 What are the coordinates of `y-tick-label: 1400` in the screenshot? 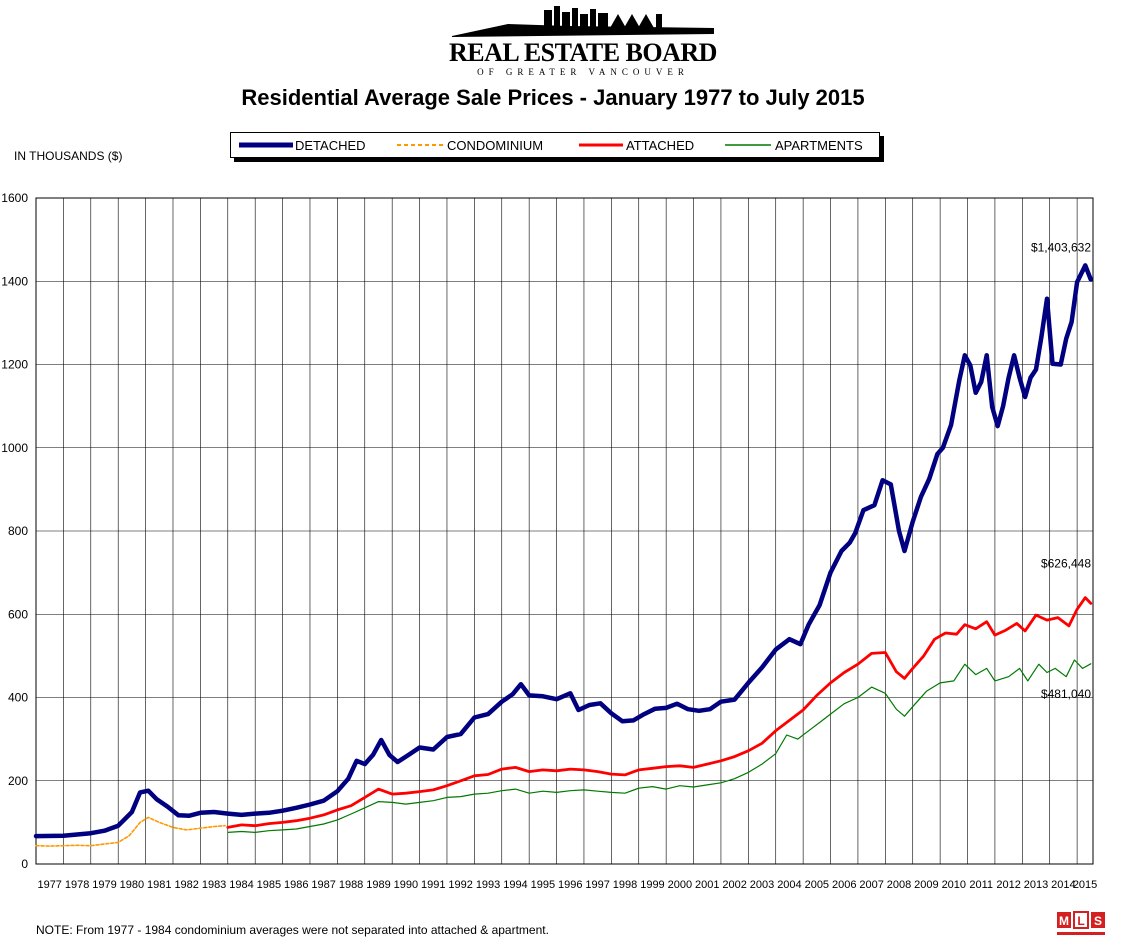 It's located at (14, 281).